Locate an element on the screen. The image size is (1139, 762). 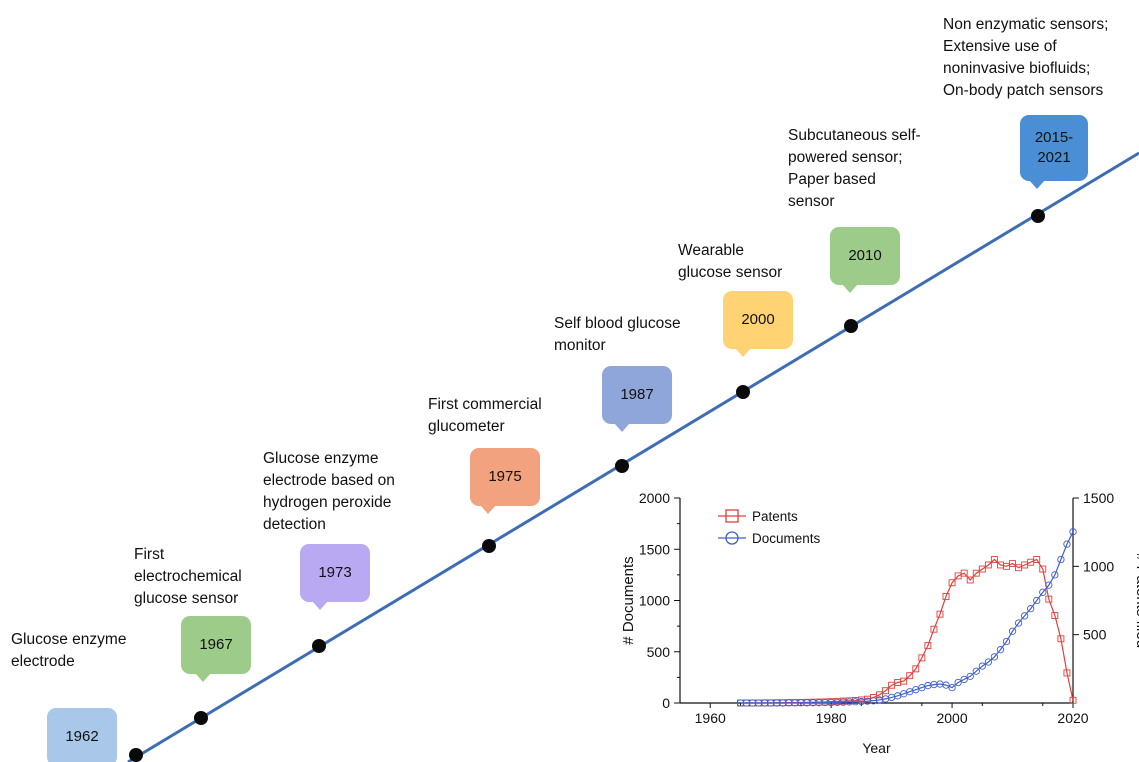
milestone-2000-bubble: 2000 is located at coordinates (758, 324).